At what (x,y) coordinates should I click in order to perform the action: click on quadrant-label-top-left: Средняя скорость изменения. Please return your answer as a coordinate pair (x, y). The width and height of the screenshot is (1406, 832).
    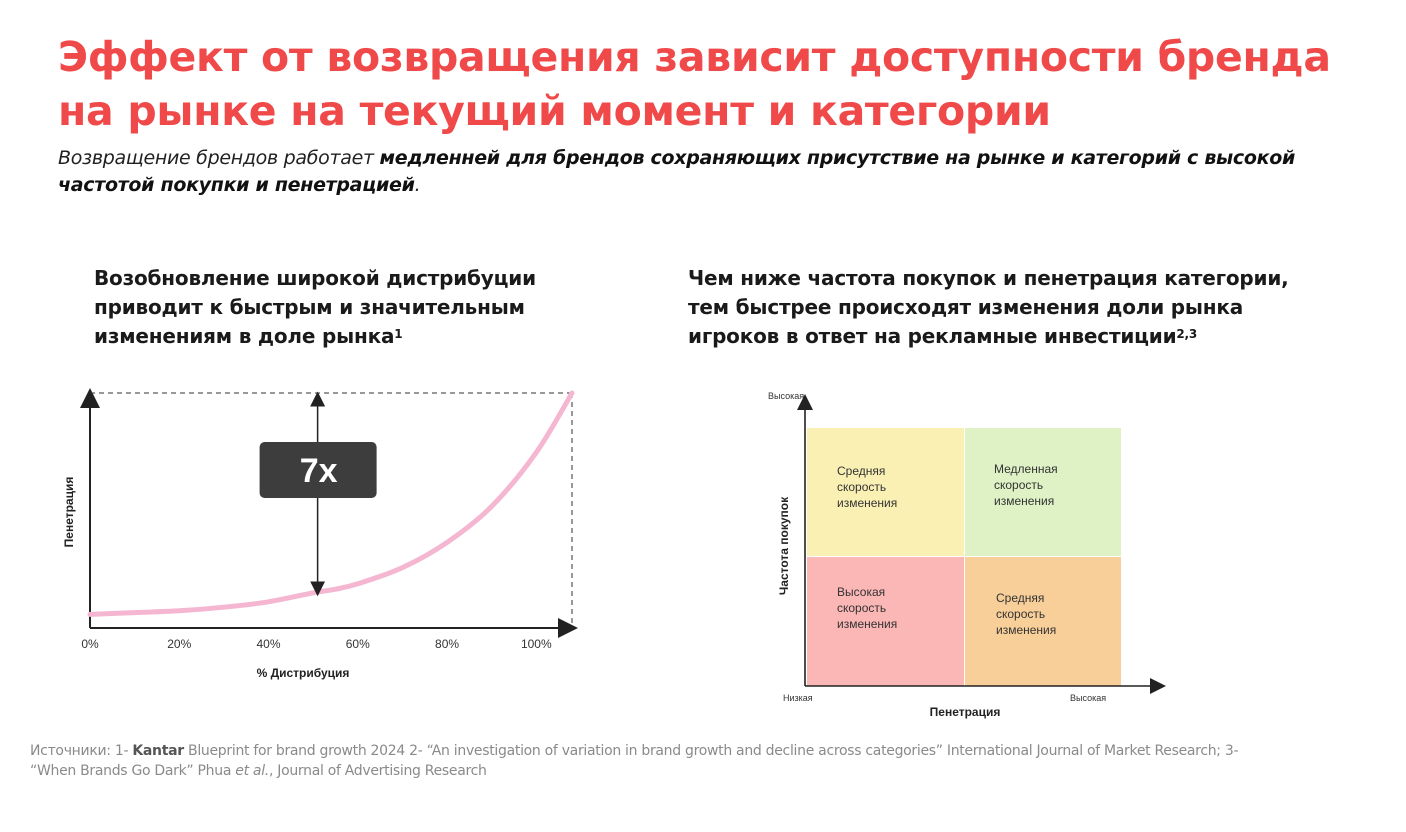
    Looking at the image, I should click on (867, 487).